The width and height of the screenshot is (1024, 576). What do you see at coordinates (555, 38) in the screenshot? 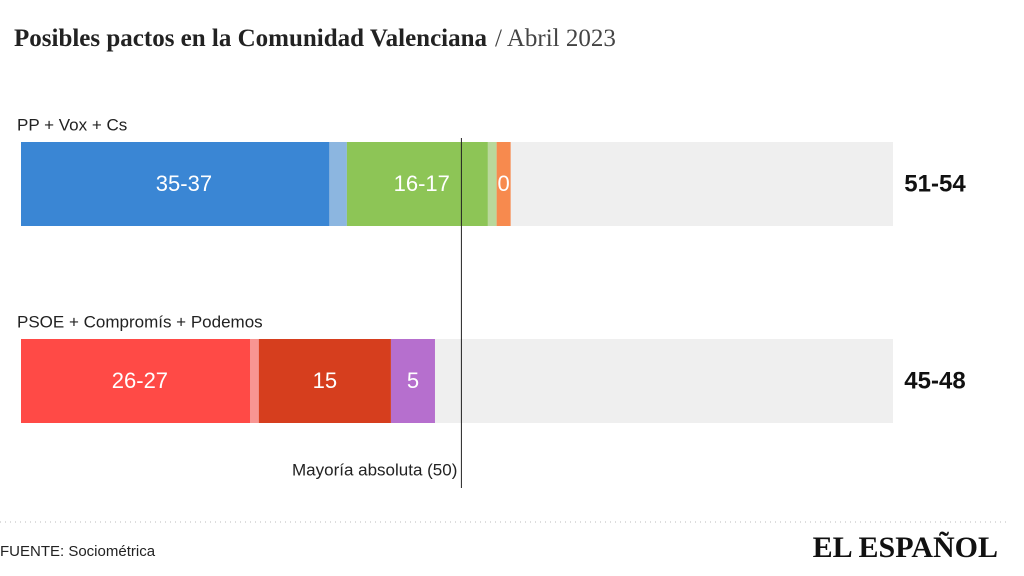
I see `subtitle: / Abril 2023` at bounding box center [555, 38].